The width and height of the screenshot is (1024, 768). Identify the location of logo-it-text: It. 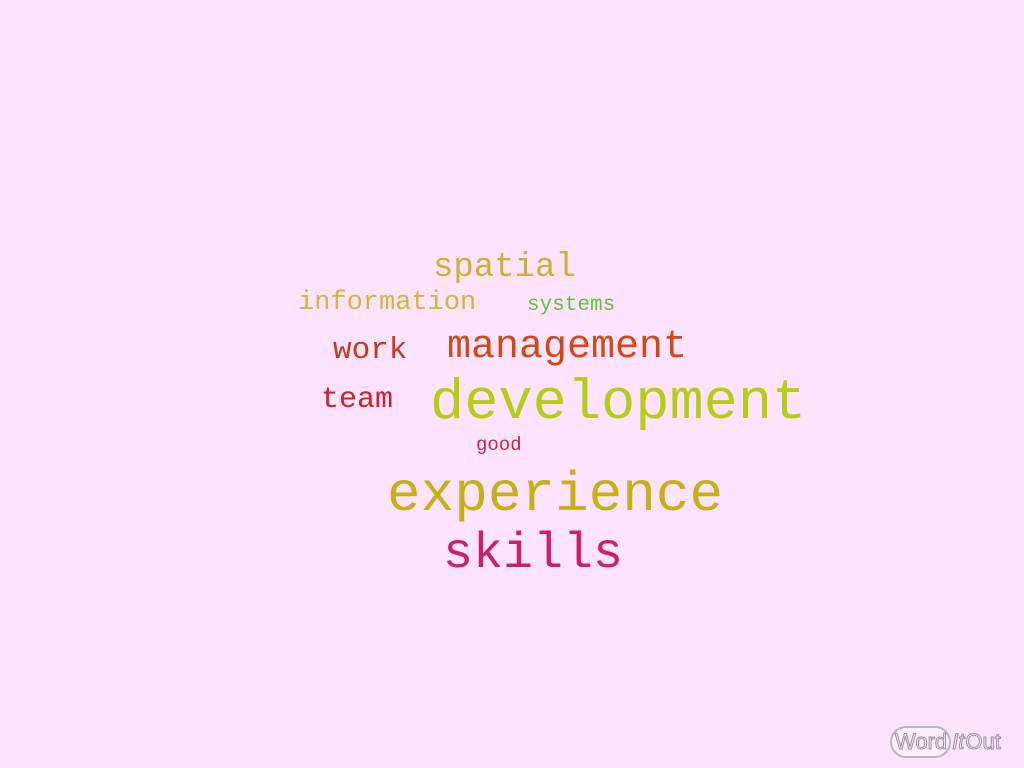
(958, 742).